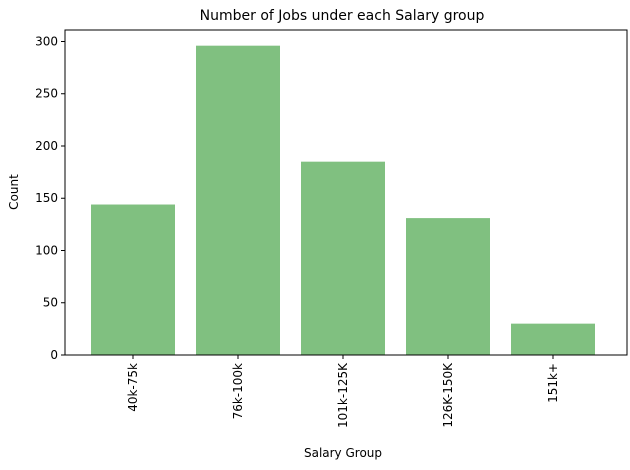 This screenshot has height=470, width=630. Describe the element at coordinates (46, 198) in the screenshot. I see `y-tick-label: 150` at that location.